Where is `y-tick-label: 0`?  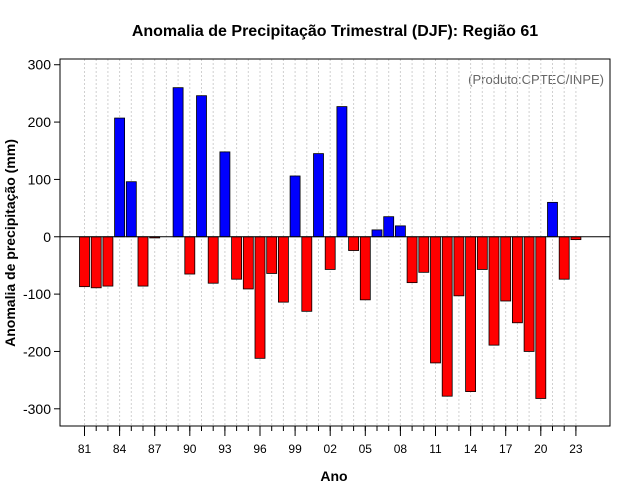 y-tick-label: 0 is located at coordinates (47, 237).